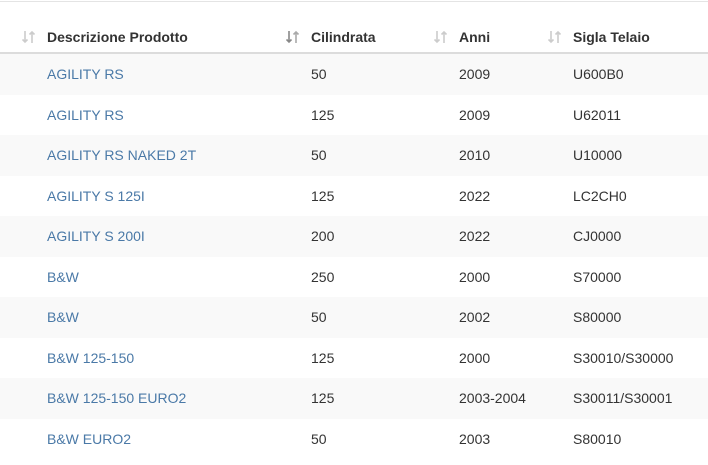 Image resolution: width=708 pixels, height=465 pixels. What do you see at coordinates (611, 37) in the screenshot?
I see `column-header-label: Sigla Telaio` at bounding box center [611, 37].